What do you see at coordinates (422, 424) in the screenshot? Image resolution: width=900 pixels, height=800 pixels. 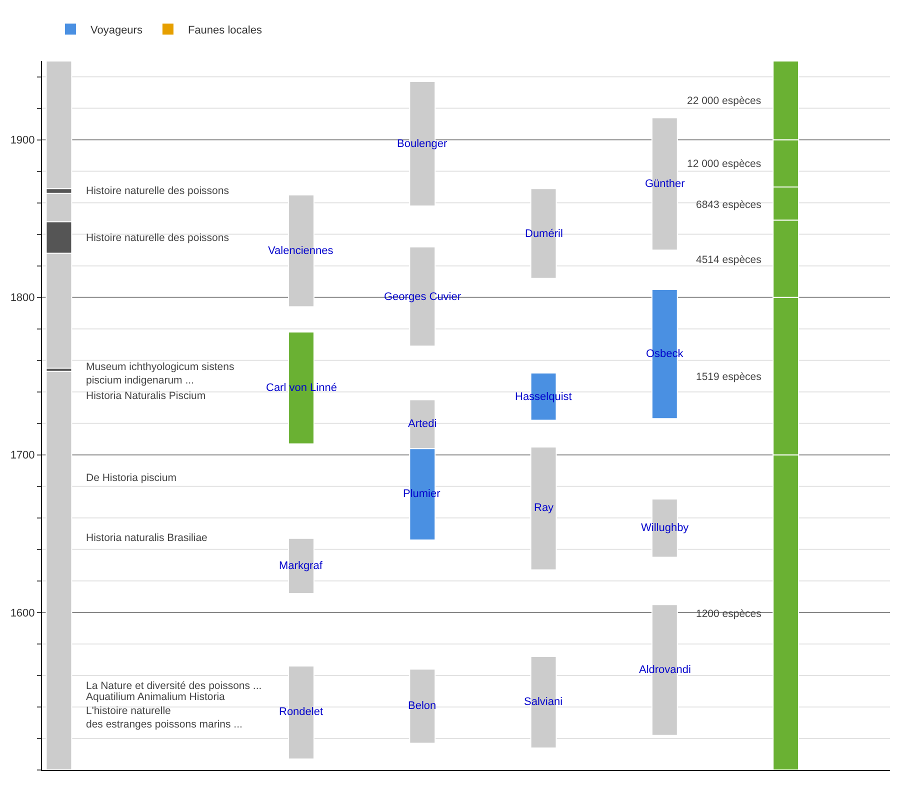 I see `data-label: Artedi` at bounding box center [422, 424].